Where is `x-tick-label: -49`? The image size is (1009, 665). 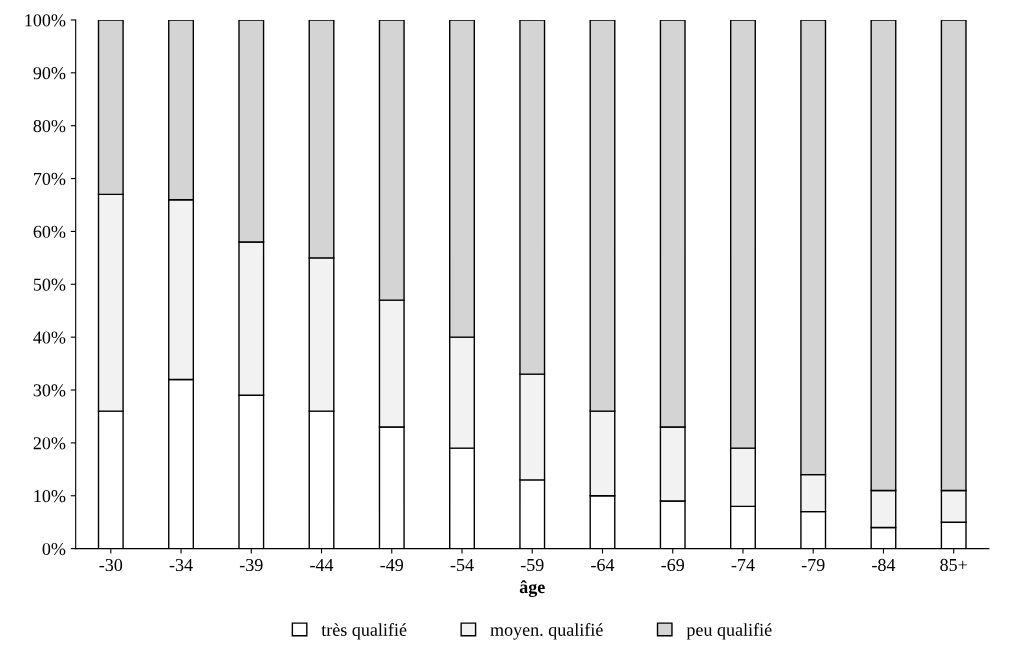
x-tick-label: -49 is located at coordinates (392, 565).